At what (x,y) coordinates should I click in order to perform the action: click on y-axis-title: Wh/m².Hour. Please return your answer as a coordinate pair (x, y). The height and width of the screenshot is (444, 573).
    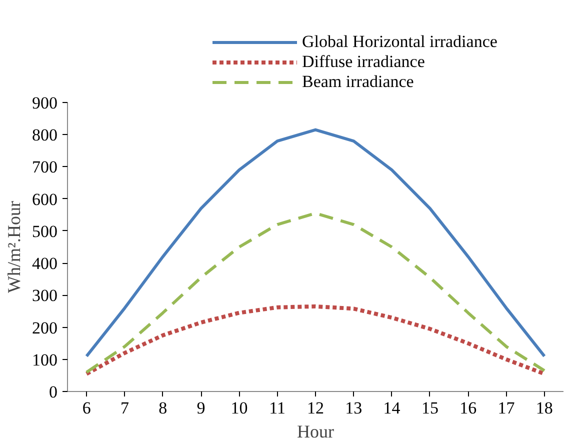
    Looking at the image, I should click on (14, 247).